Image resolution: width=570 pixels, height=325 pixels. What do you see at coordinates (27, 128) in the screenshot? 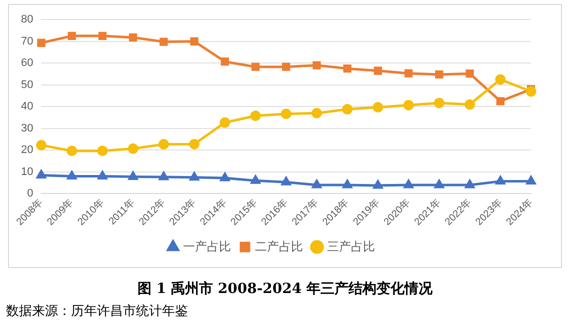
I see `y-tick-label: 30` at bounding box center [27, 128].